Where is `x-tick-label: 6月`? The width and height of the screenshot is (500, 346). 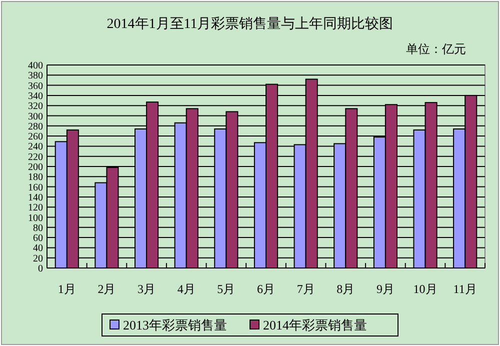 x-tick-label: 6月 is located at coordinates (266, 289).